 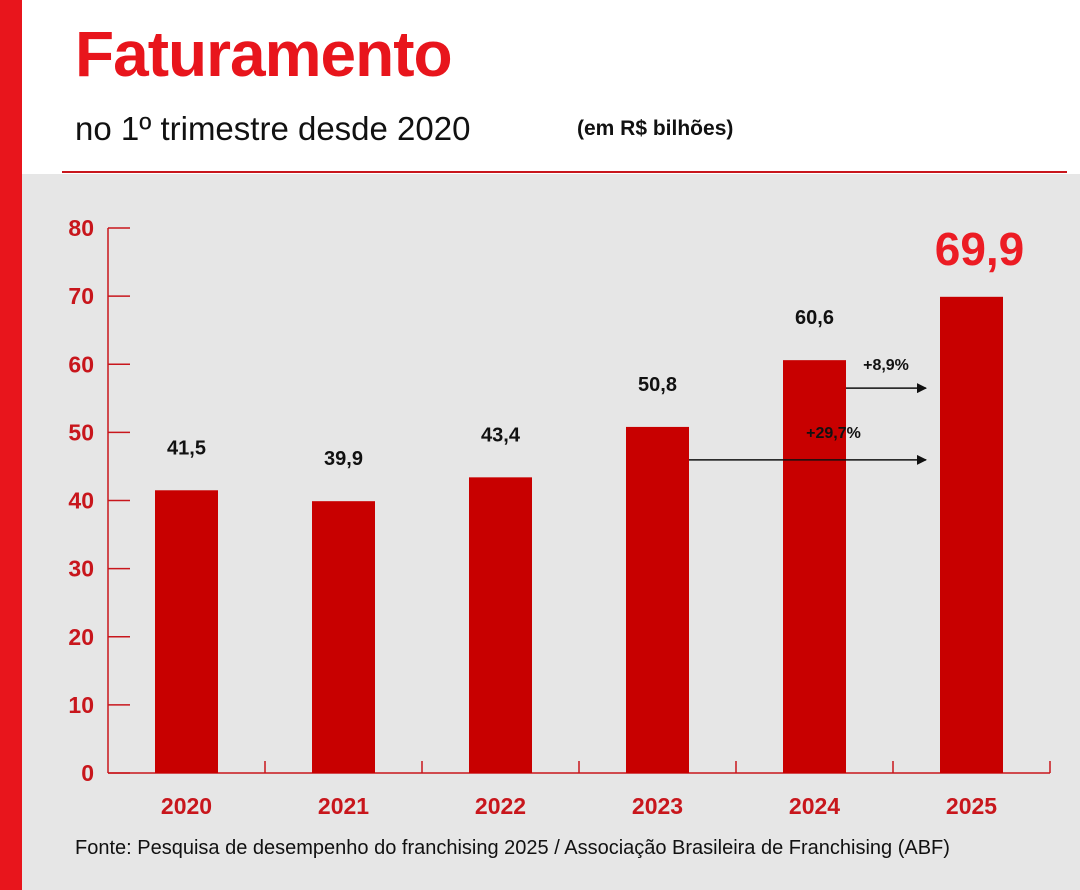 What do you see at coordinates (343, 459) in the screenshot?
I see `value-label-2021: 39,9` at bounding box center [343, 459].